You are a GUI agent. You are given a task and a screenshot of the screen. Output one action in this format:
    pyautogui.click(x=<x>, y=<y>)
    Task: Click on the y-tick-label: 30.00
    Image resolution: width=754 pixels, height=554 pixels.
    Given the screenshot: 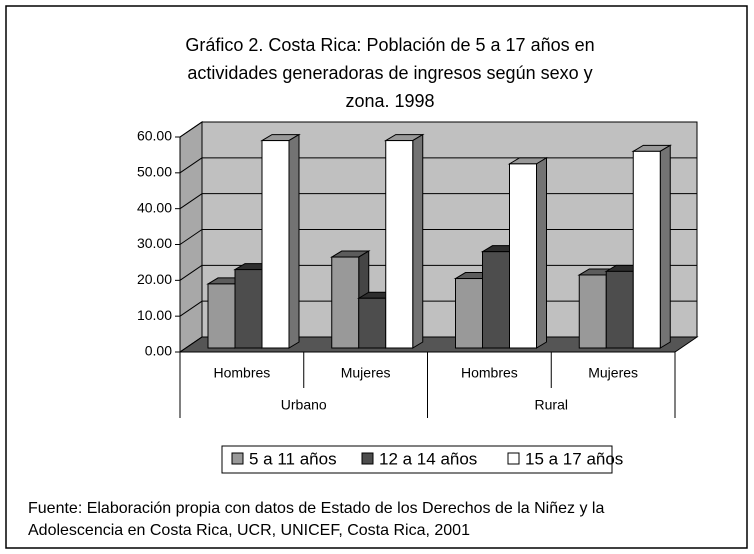 What is the action you would take?
    pyautogui.click(x=154, y=243)
    